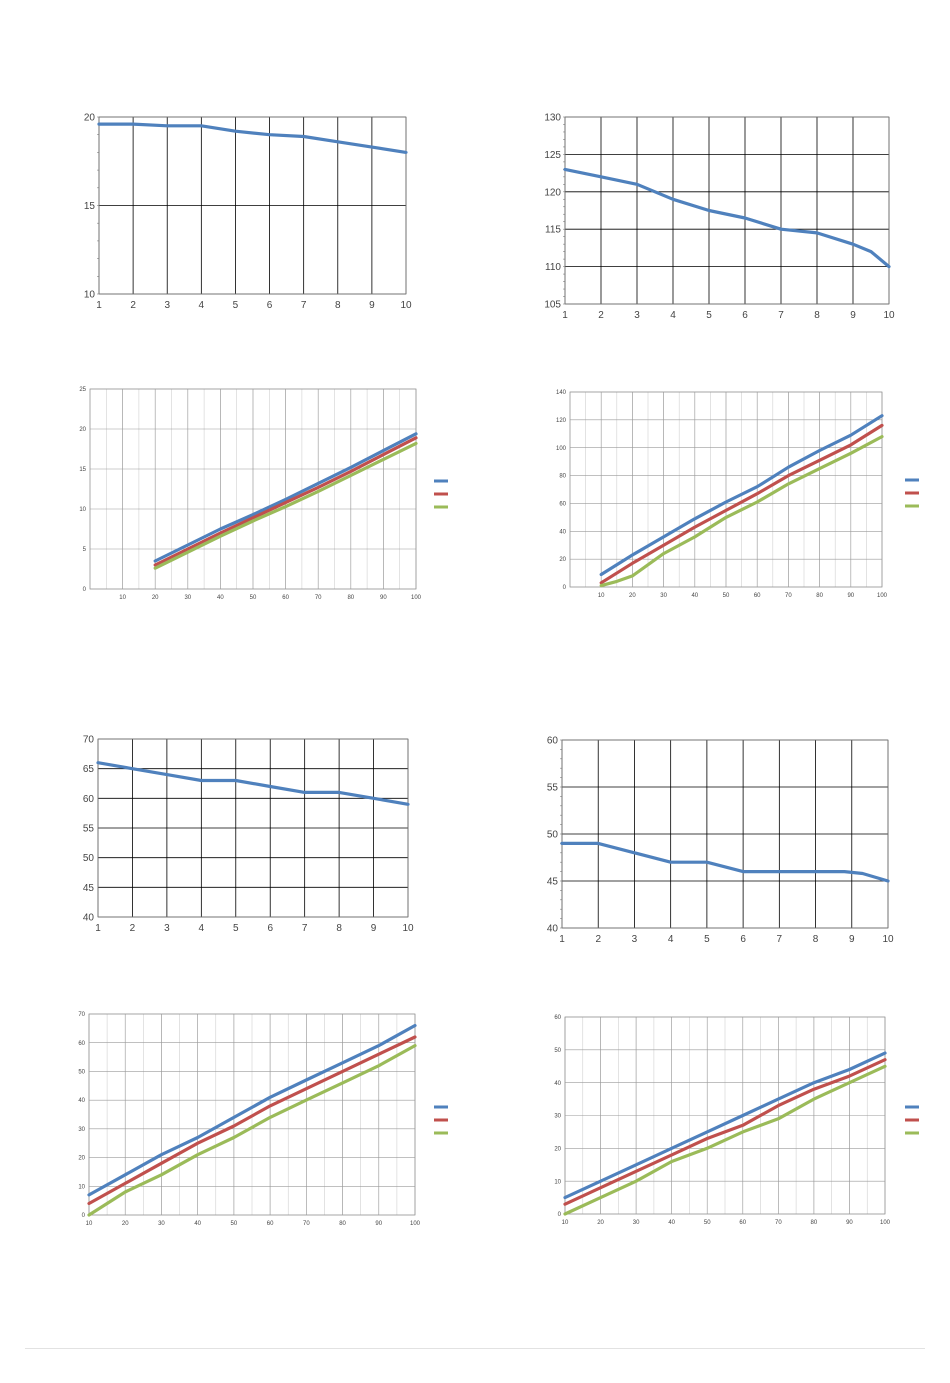 The height and width of the screenshot is (1383, 950). Describe the element at coordinates (745, 315) in the screenshot. I see `x-tick-label: 6` at that location.